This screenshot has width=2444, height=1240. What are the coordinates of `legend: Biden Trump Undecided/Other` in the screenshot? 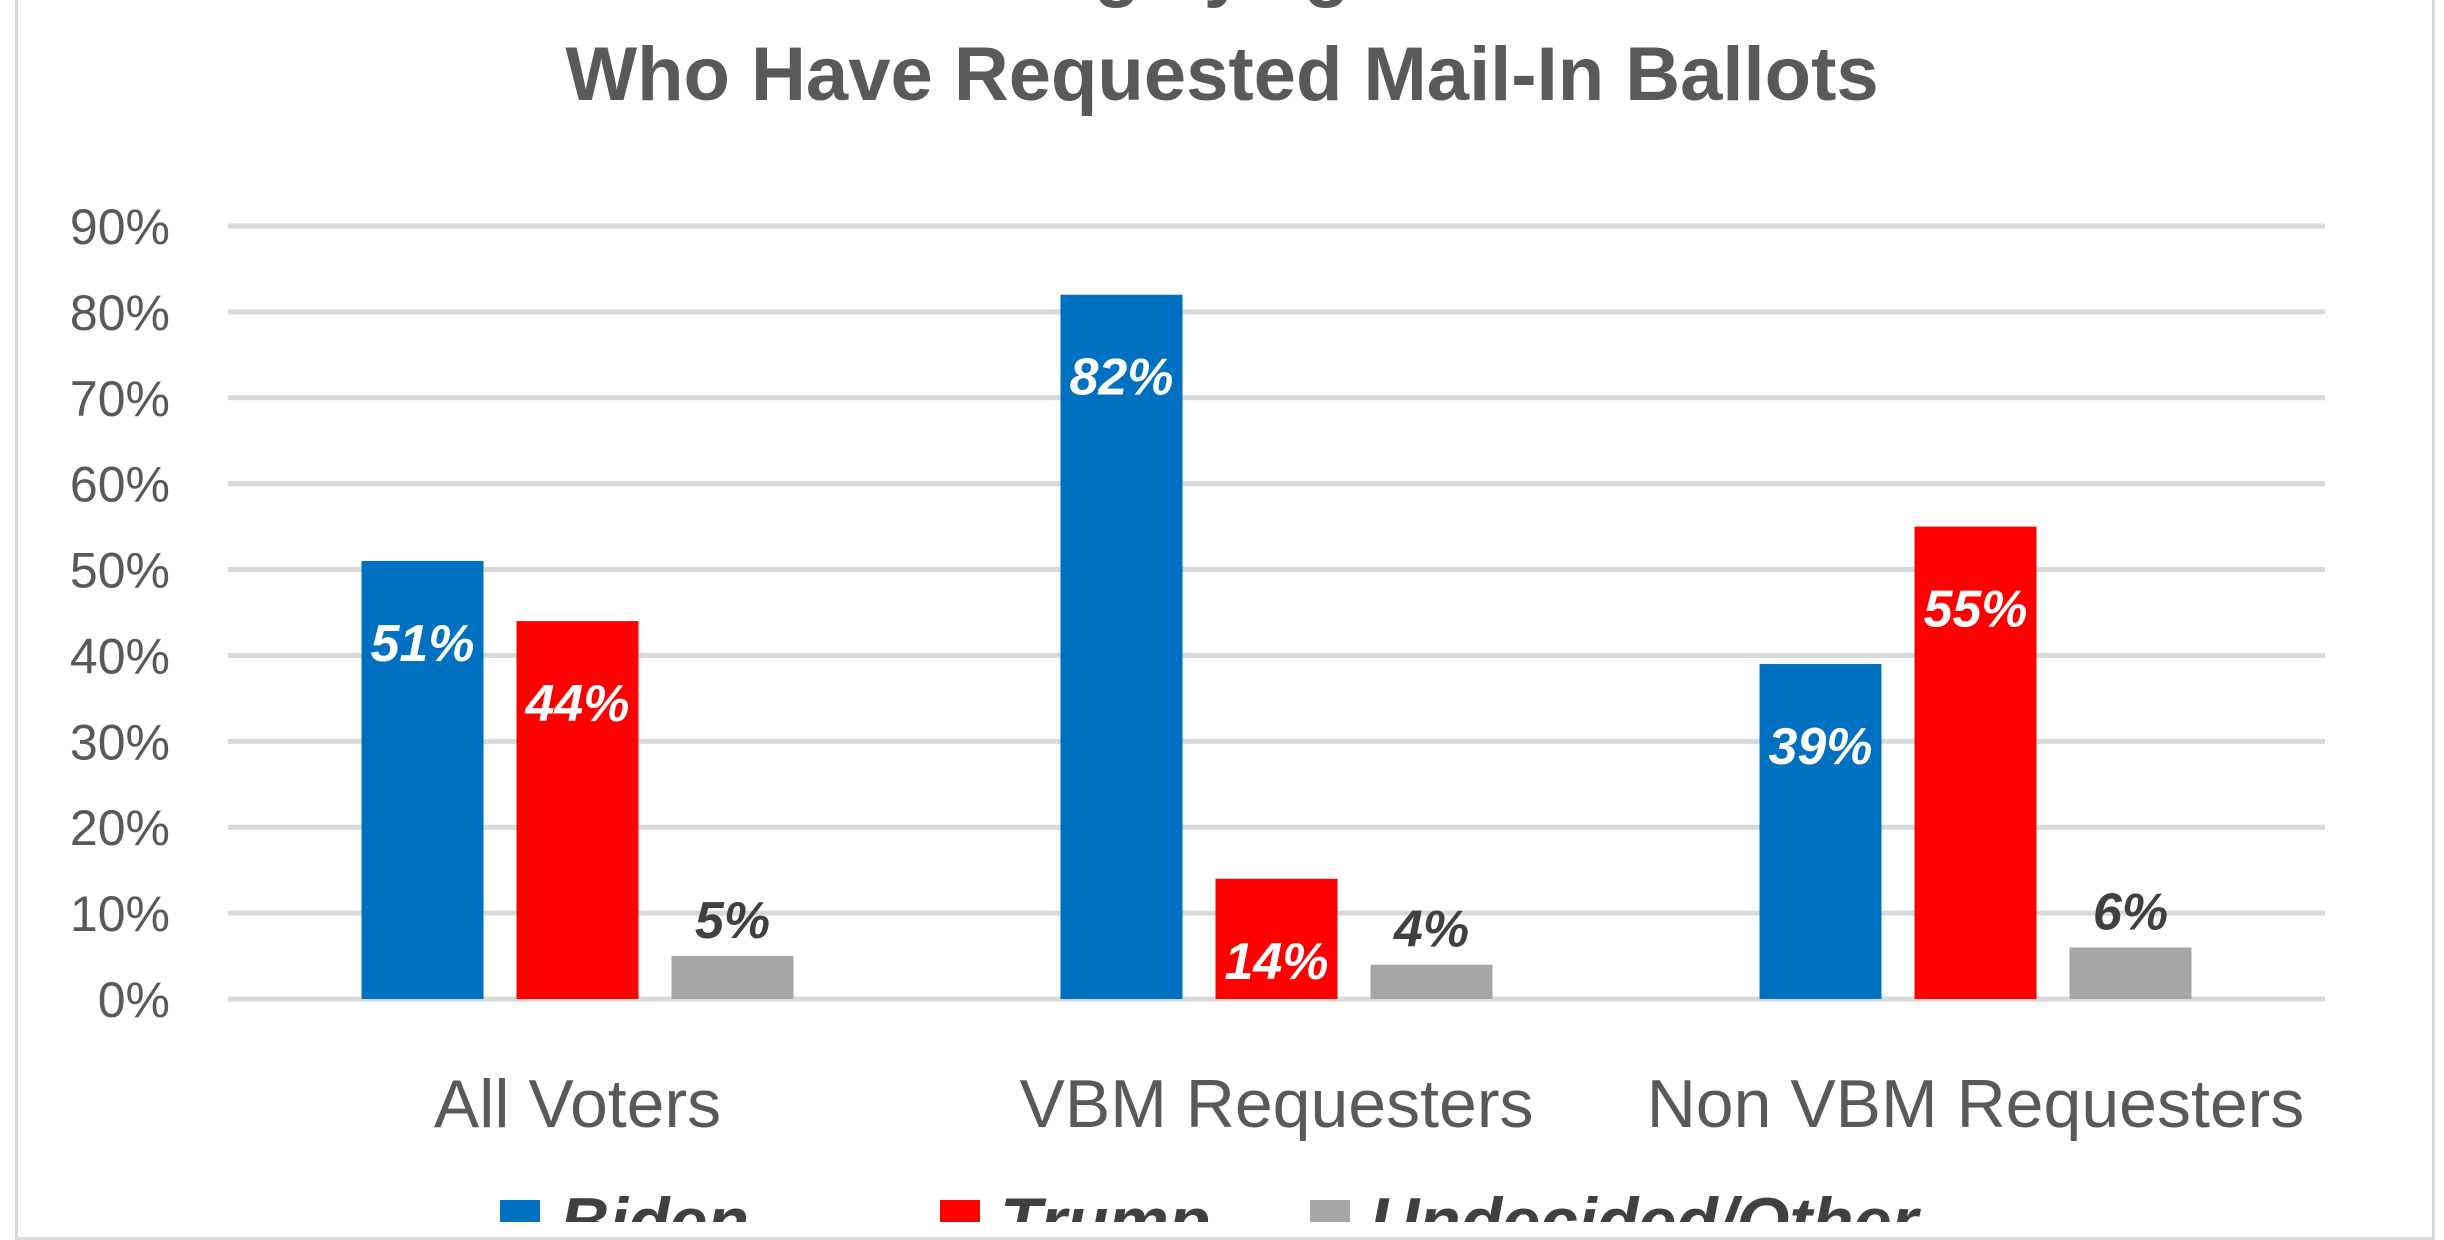 It's located at (1210, 1203).